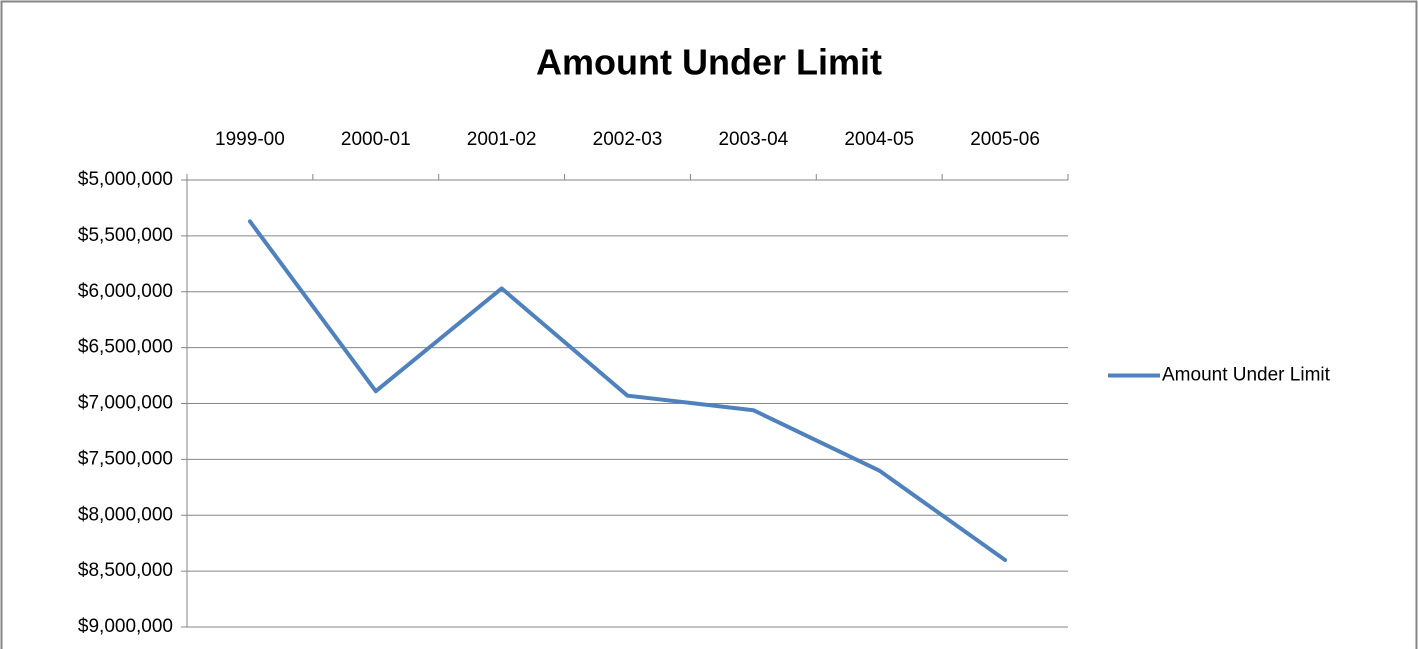 Image resolution: width=1418 pixels, height=649 pixels. I want to click on x-tick-label: 2004-05, so click(879, 139).